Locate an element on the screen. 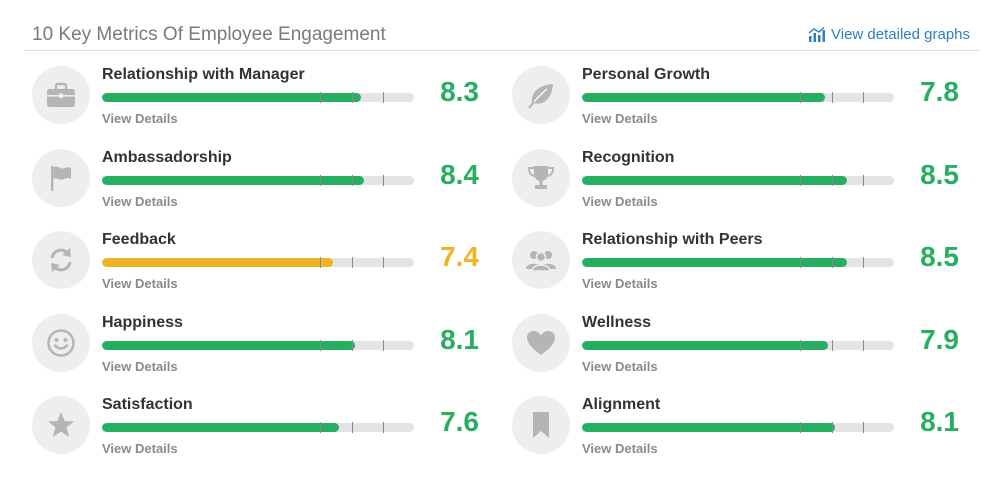  view-detailed-graphs-label: View detailed graphs is located at coordinates (900, 34).